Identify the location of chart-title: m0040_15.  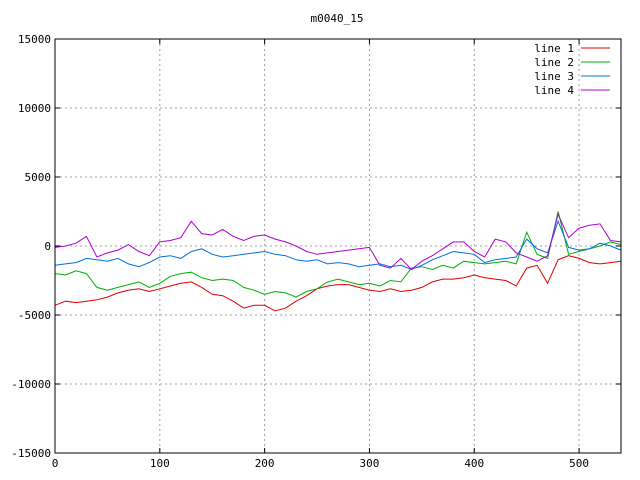
(337, 18).